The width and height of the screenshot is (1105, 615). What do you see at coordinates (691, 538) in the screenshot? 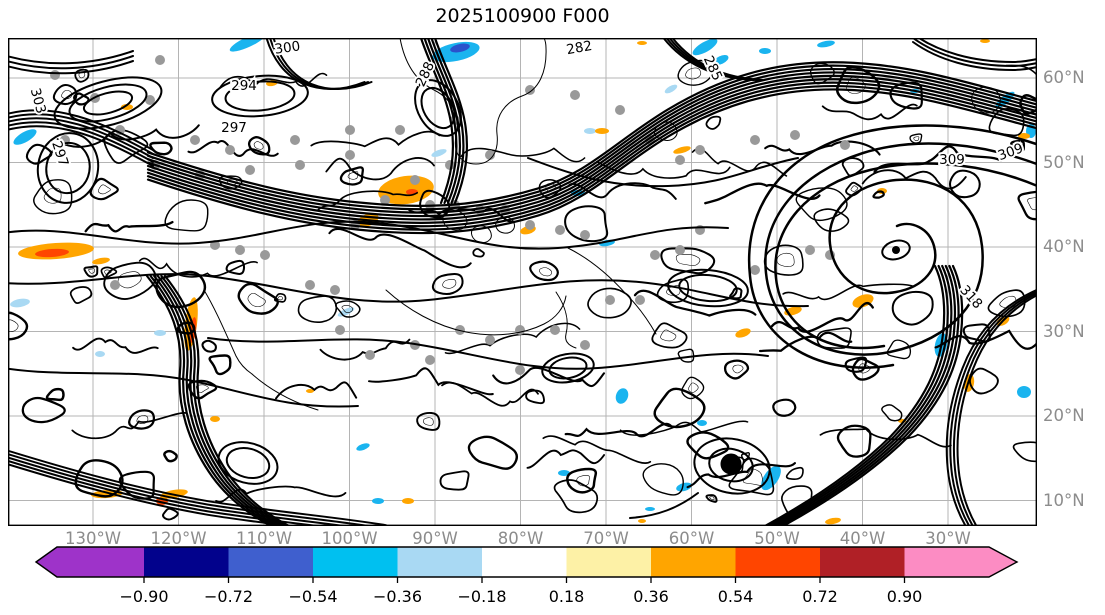
I see `lon-tick-label: 60°W` at bounding box center [691, 538].